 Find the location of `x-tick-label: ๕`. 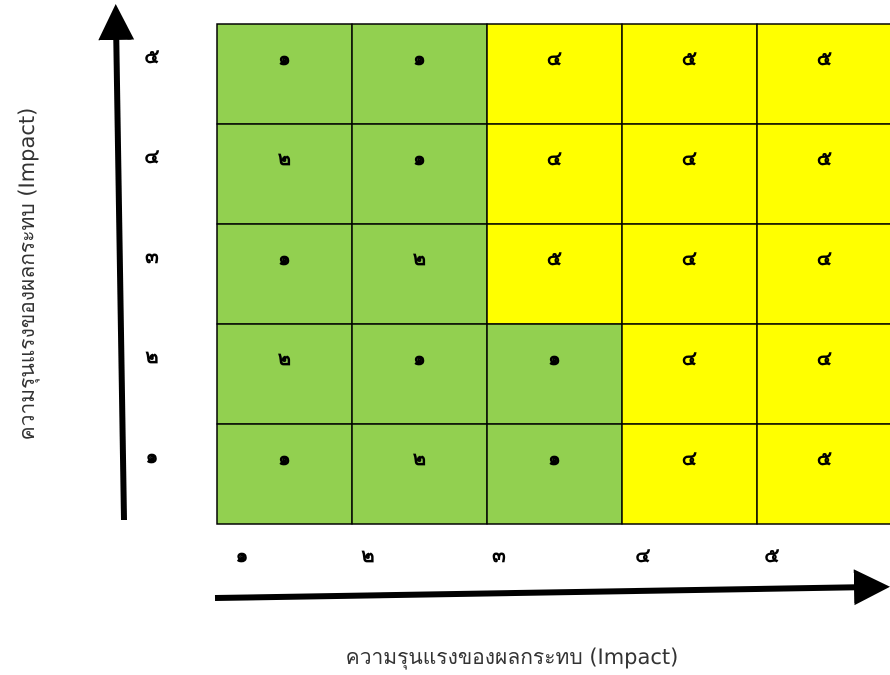

x-tick-label: ๕ is located at coordinates (771, 555).